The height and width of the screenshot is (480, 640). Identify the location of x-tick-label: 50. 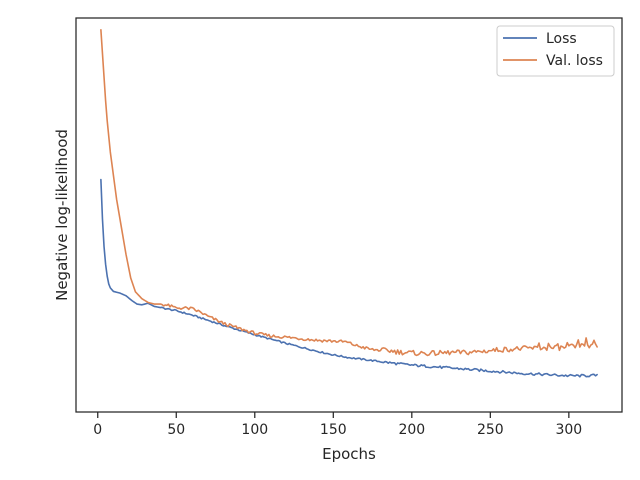
(176, 430).